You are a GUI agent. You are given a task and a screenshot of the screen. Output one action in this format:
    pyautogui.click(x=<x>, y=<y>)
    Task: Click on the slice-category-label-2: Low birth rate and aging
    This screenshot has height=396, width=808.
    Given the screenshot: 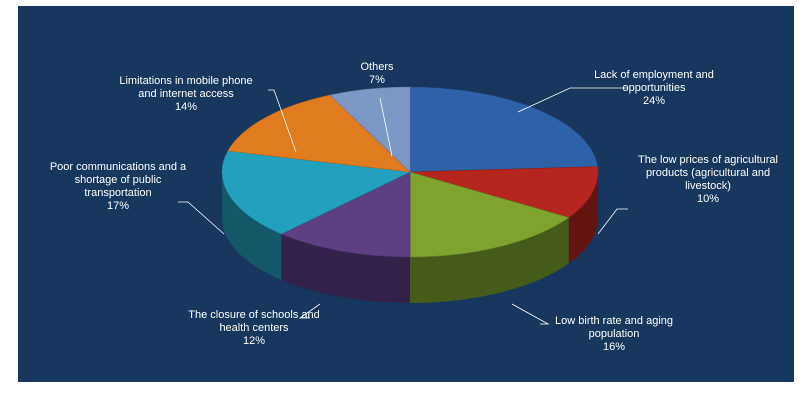 What is the action you would take?
    pyautogui.click(x=614, y=321)
    